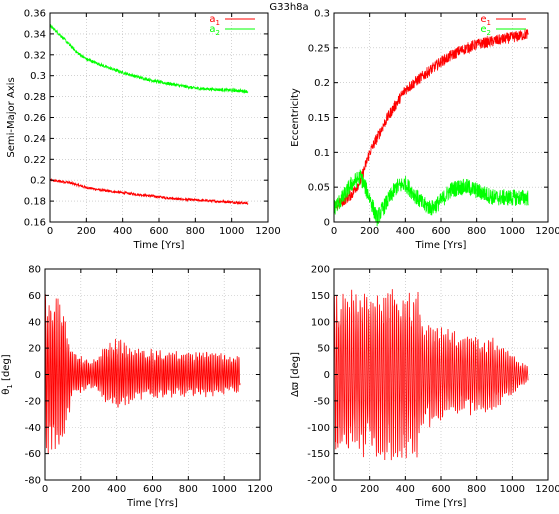  I want to click on y-tick-label: 150, so click(320, 296).